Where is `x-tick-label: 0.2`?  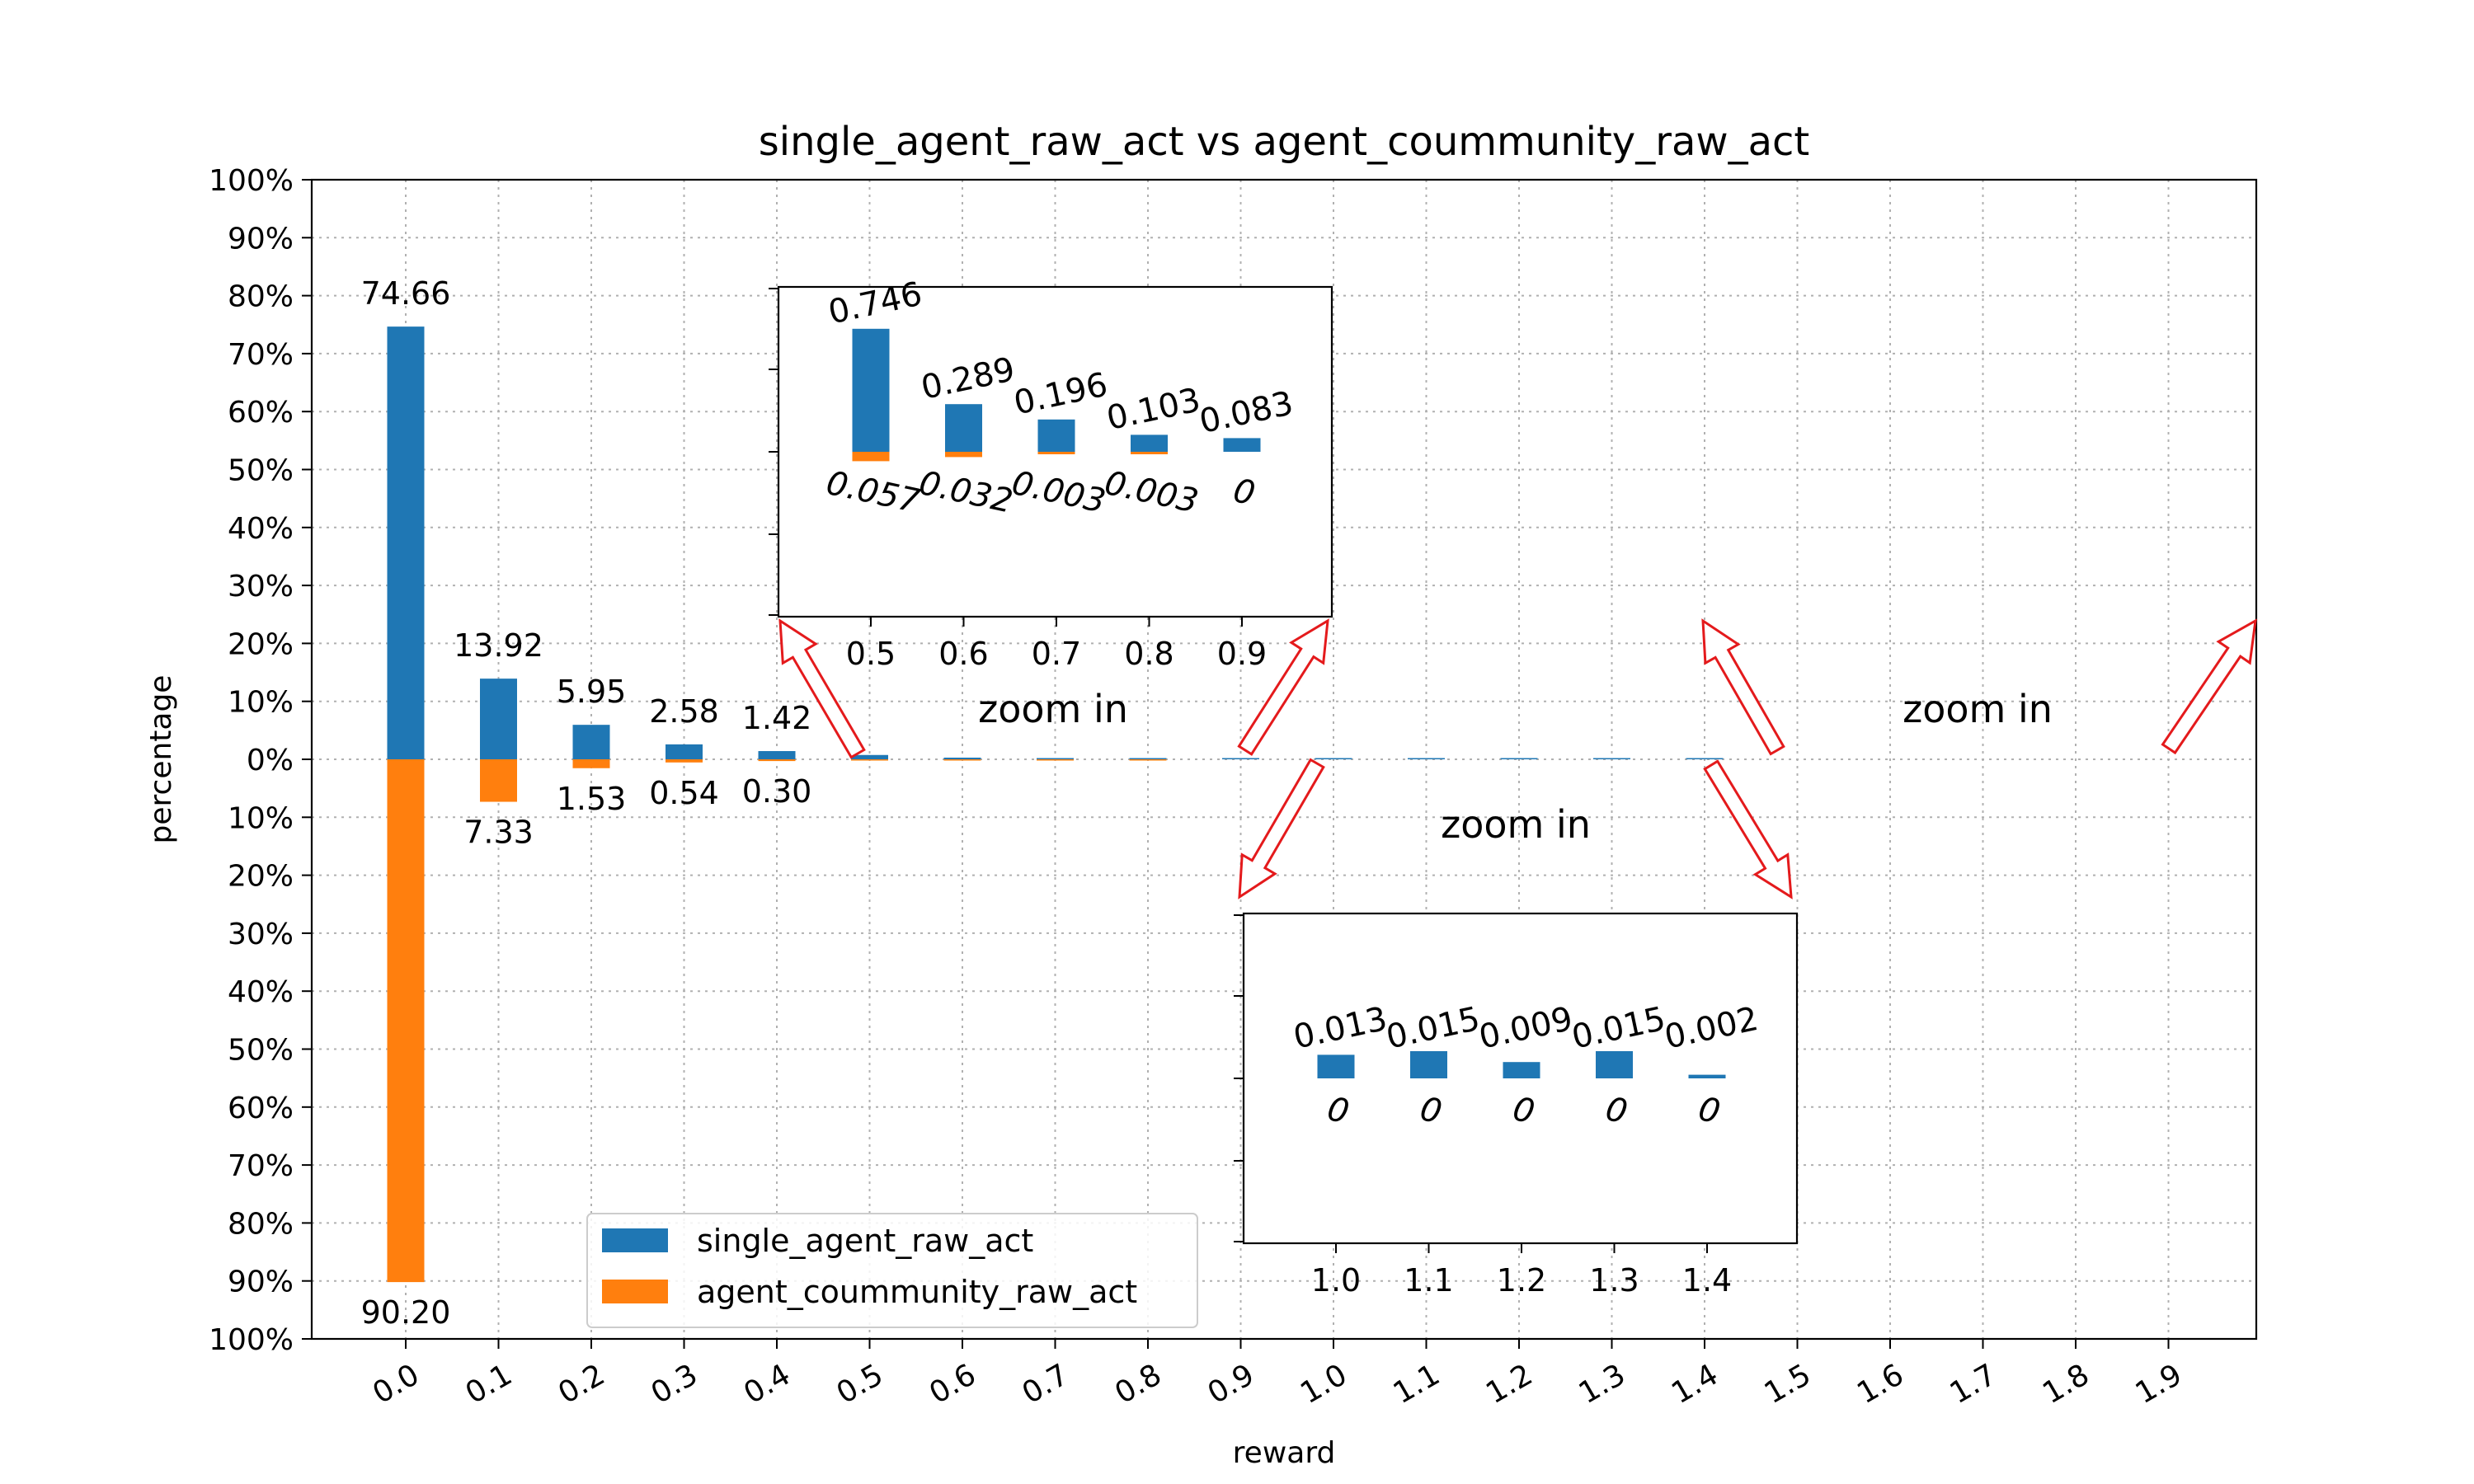
x-tick-label: 0.2 is located at coordinates (581, 1384).